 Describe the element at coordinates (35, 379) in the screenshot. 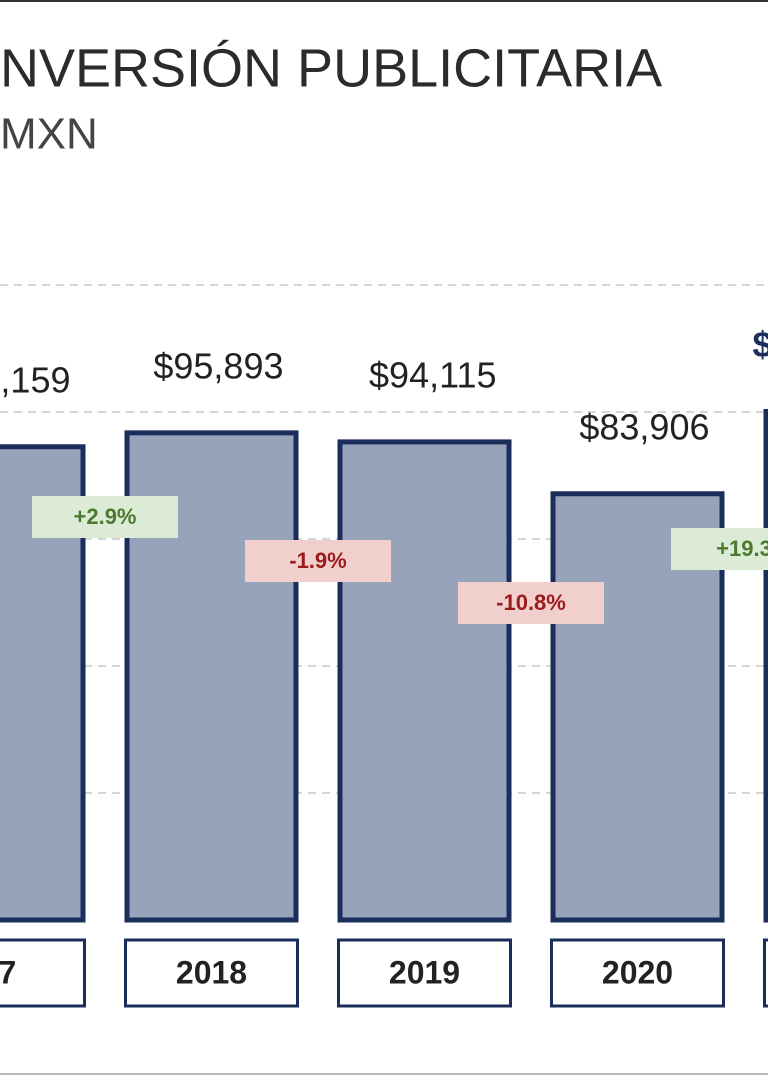

I see `value-label: ,159` at that location.